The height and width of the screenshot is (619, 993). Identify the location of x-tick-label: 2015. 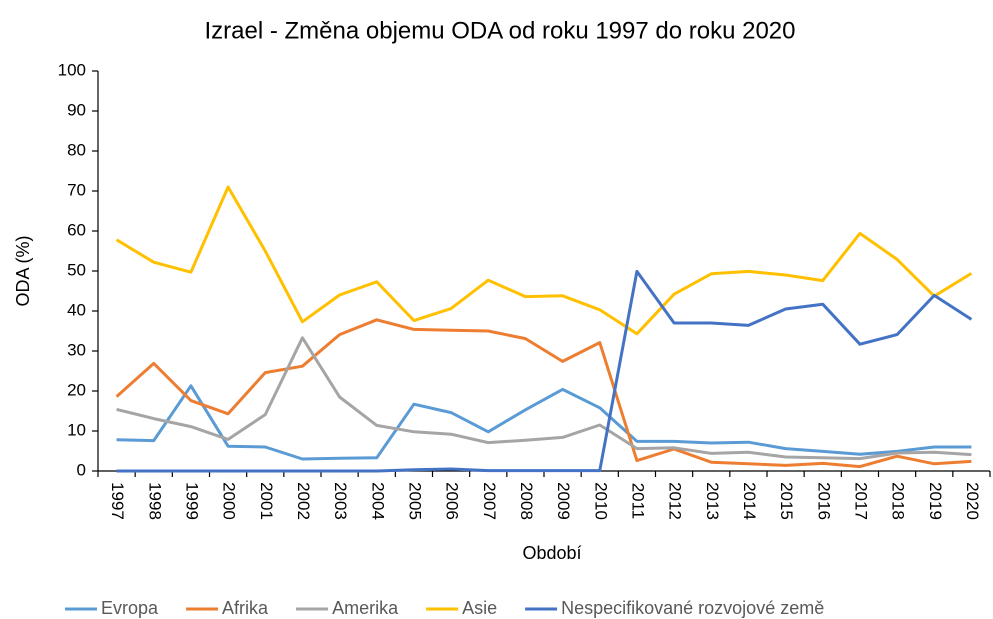
(786, 501).